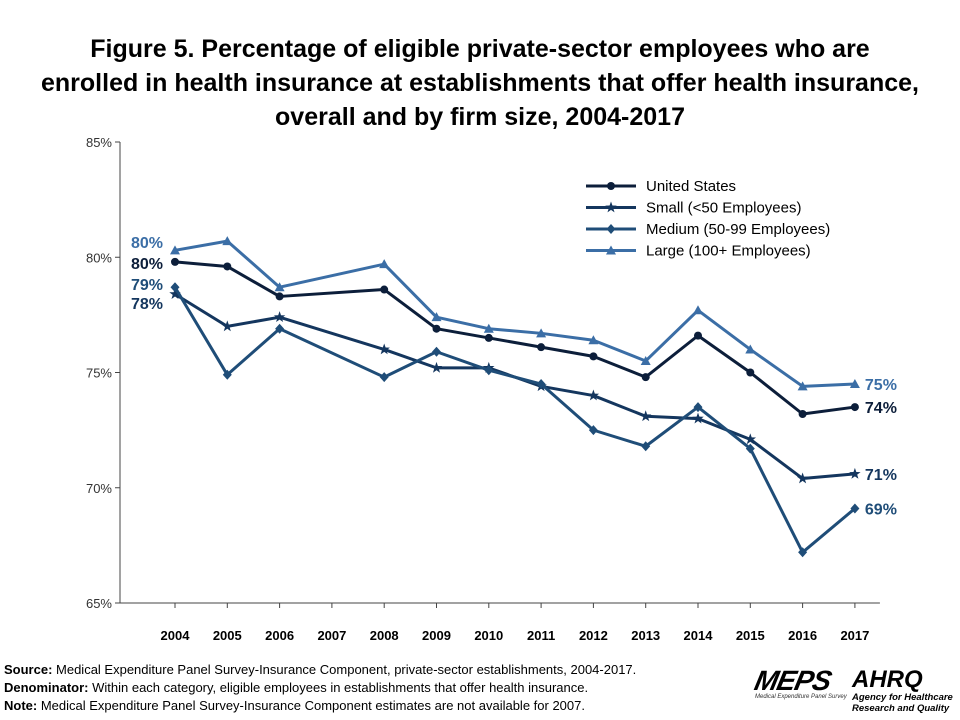 The height and width of the screenshot is (720, 960). What do you see at coordinates (176, 635) in the screenshot?
I see `x-tick-label: 2004` at bounding box center [176, 635].